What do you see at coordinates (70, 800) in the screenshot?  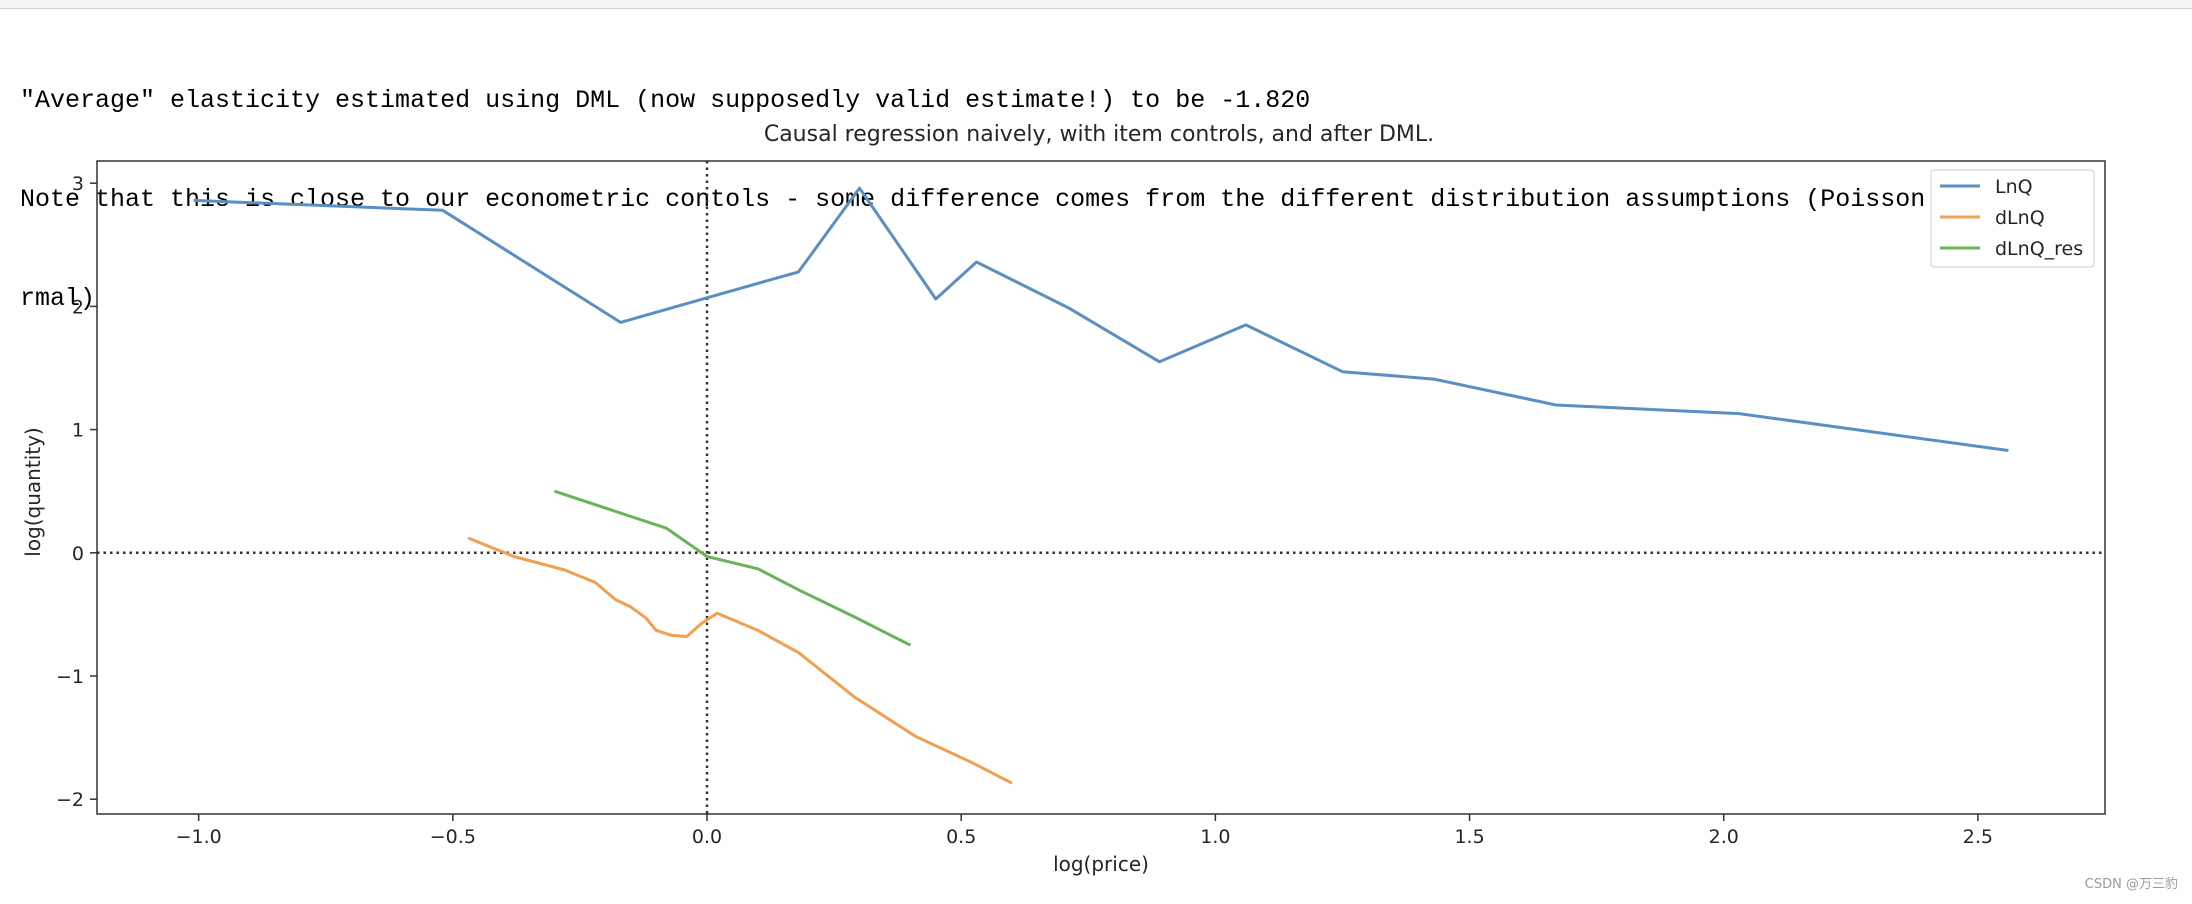 I see `y-tick-label: −2` at bounding box center [70, 800].